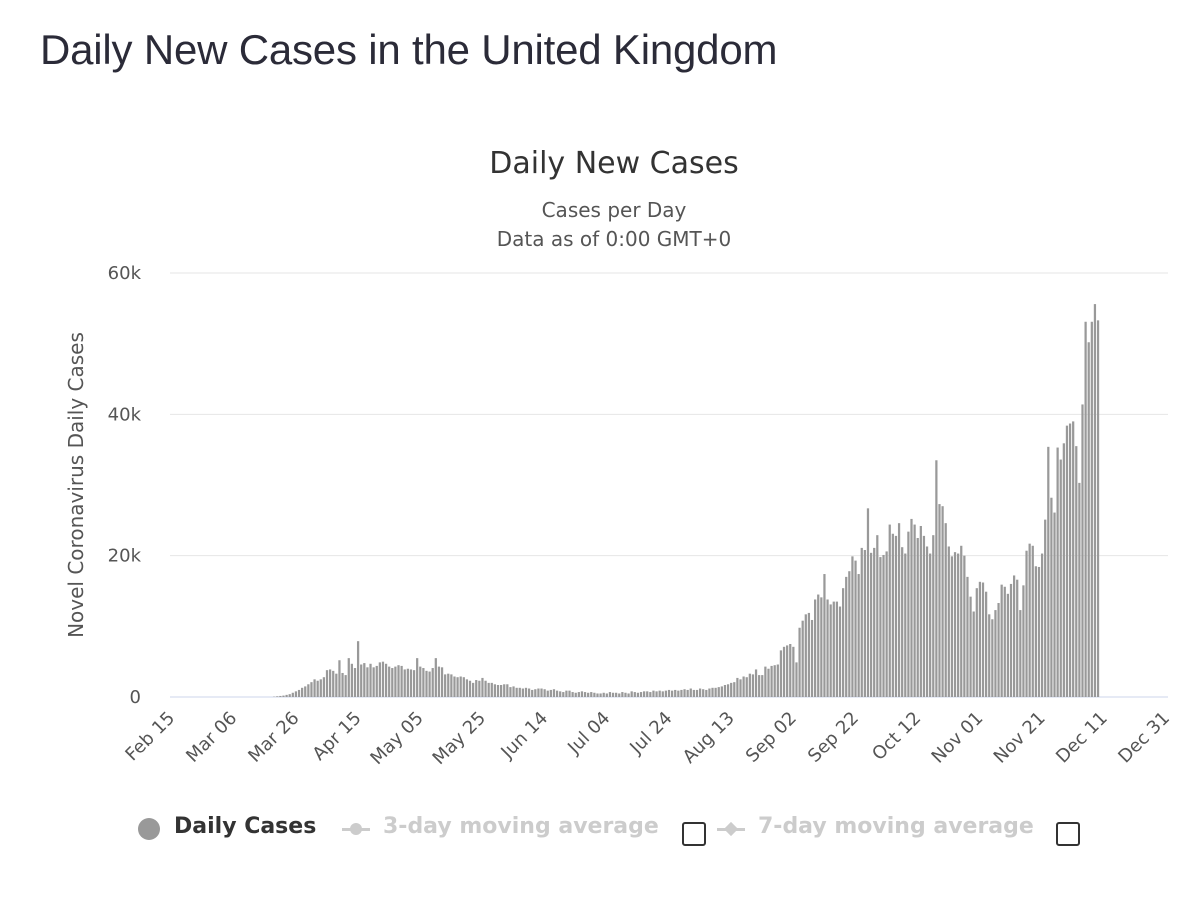 The width and height of the screenshot is (1200, 908). Describe the element at coordinates (1068, 834) in the screenshot. I see `checkbox-7-day-moving-average` at that location.